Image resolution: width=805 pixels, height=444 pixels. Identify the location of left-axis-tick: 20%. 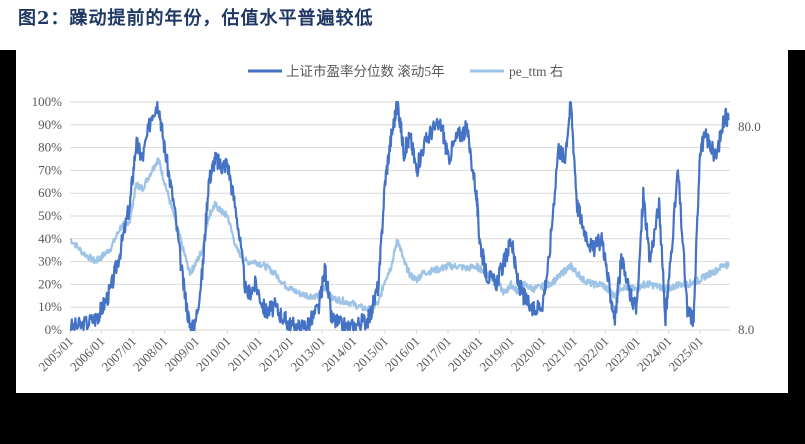
(50, 283).